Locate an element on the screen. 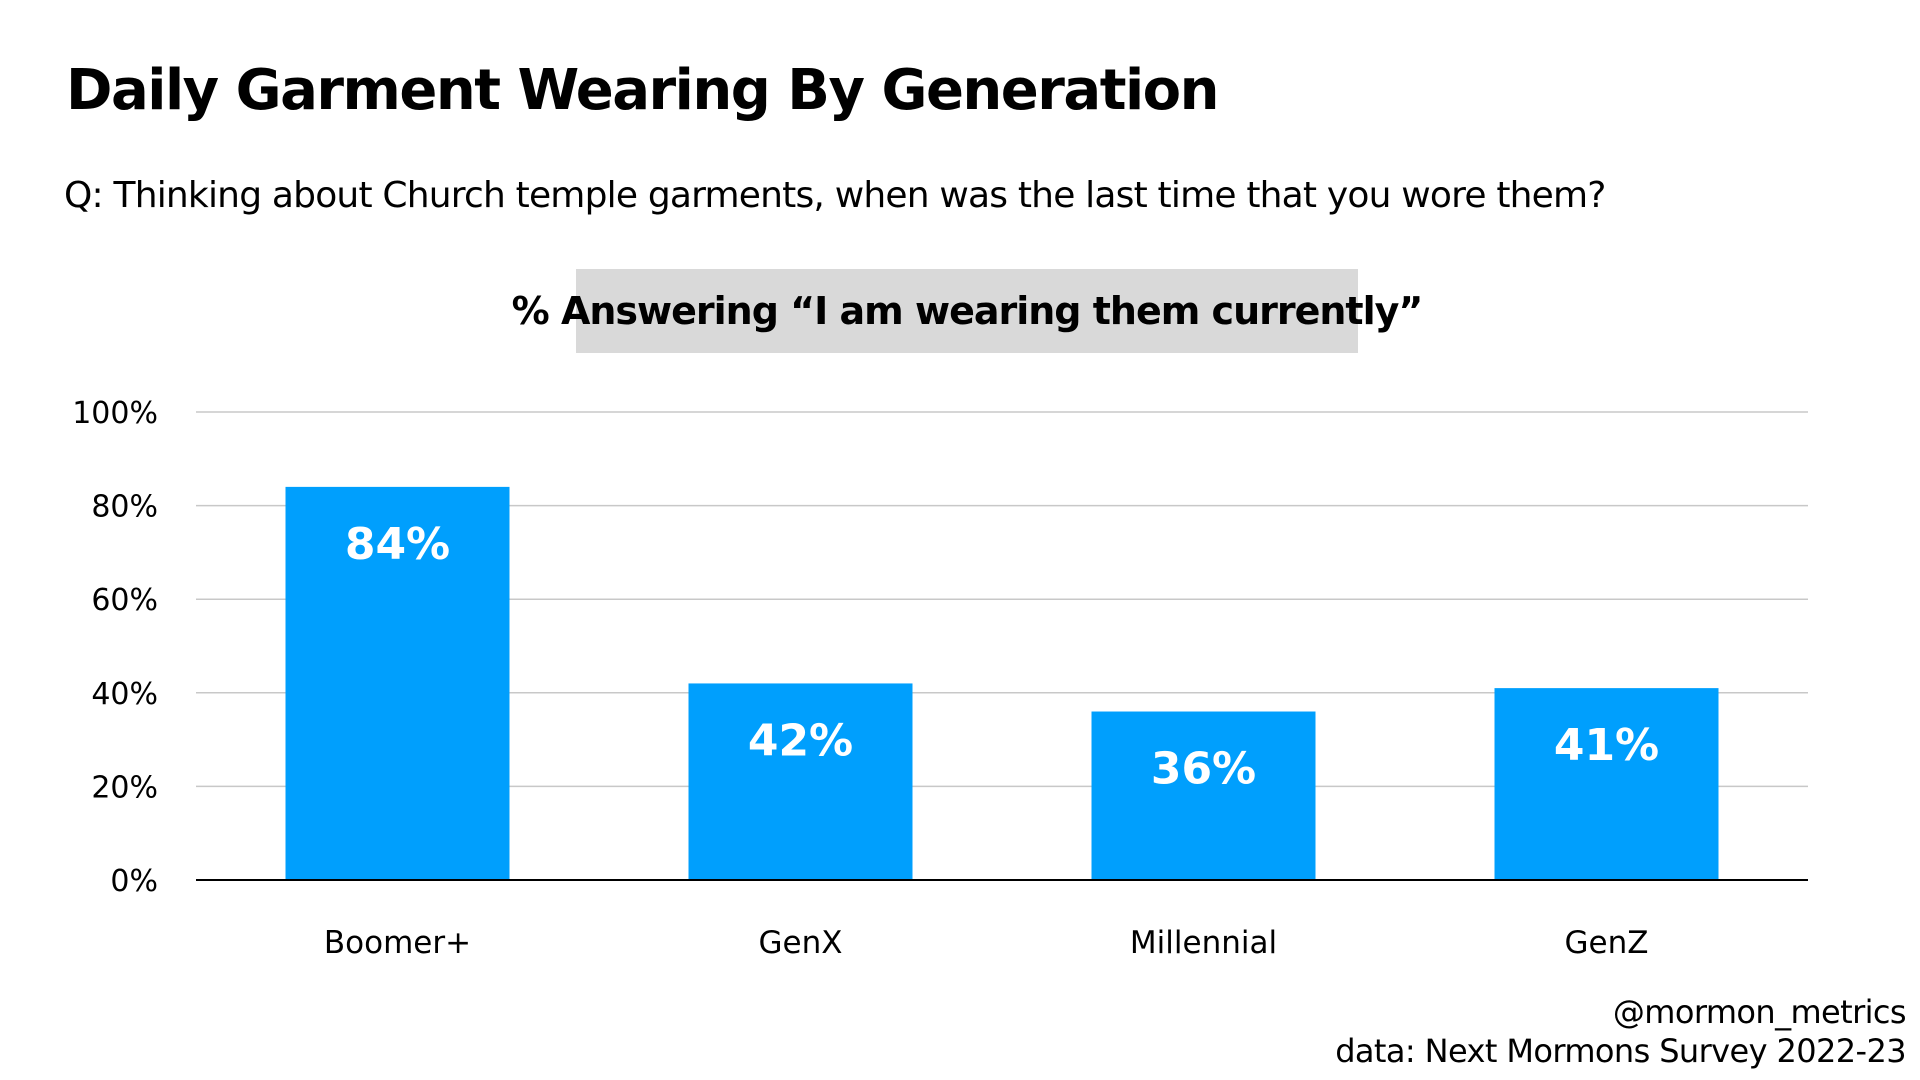  x-category-label: GenX is located at coordinates (801, 943).